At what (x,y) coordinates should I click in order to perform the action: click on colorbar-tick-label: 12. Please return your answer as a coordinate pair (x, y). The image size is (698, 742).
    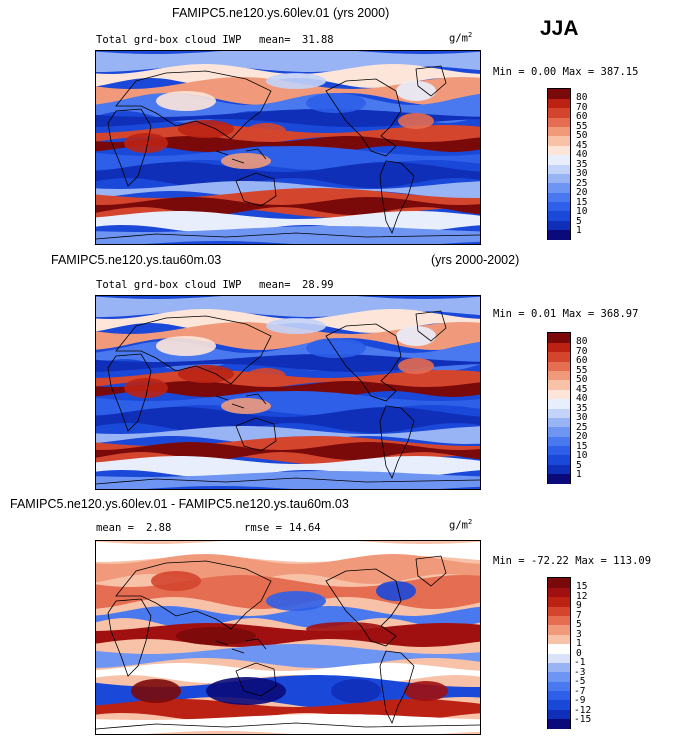
    Looking at the image, I should click on (582, 596).